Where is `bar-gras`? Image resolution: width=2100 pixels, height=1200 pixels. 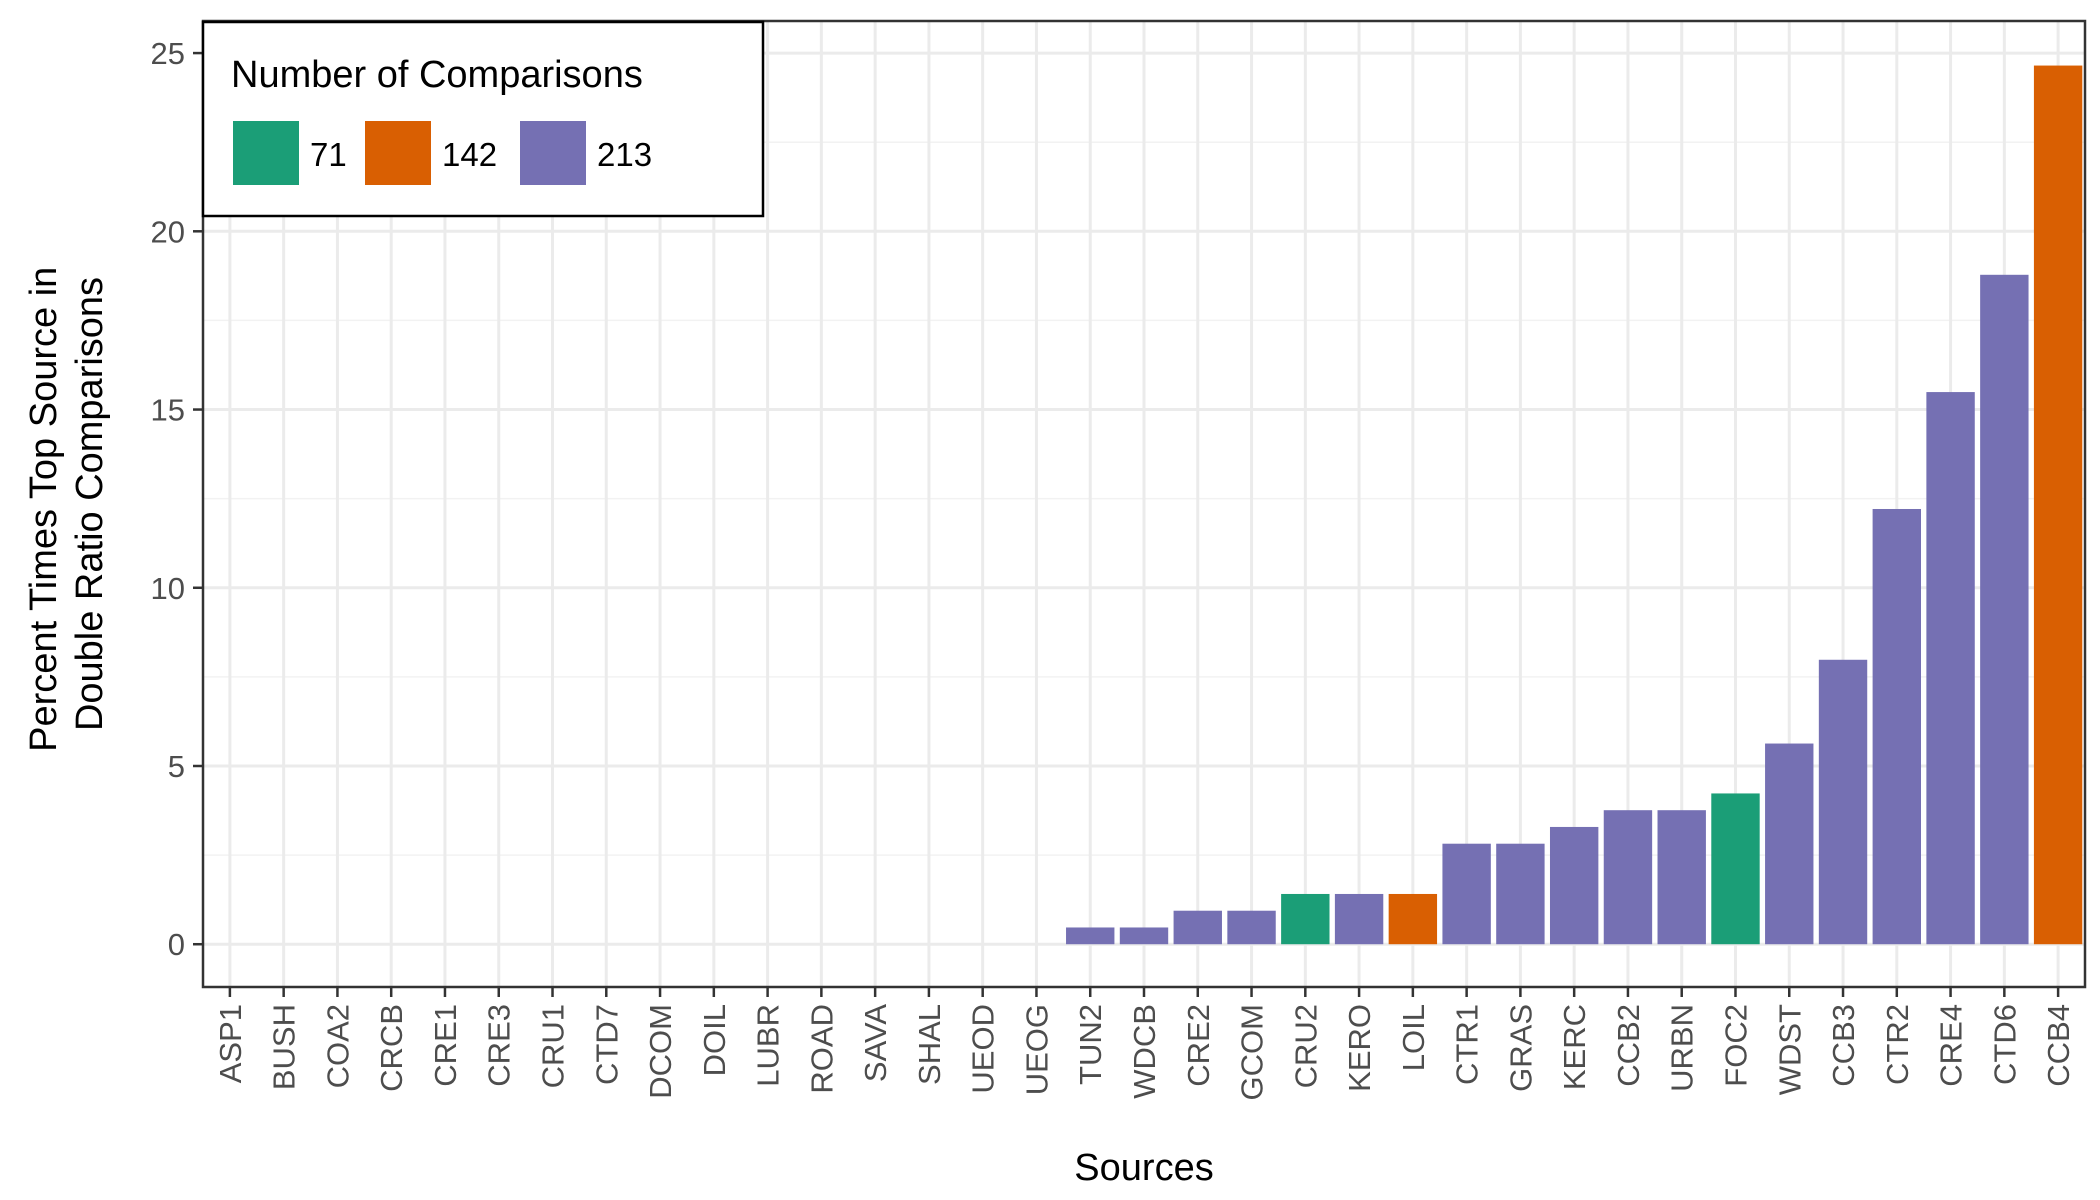 bar-gras is located at coordinates (1520, 894).